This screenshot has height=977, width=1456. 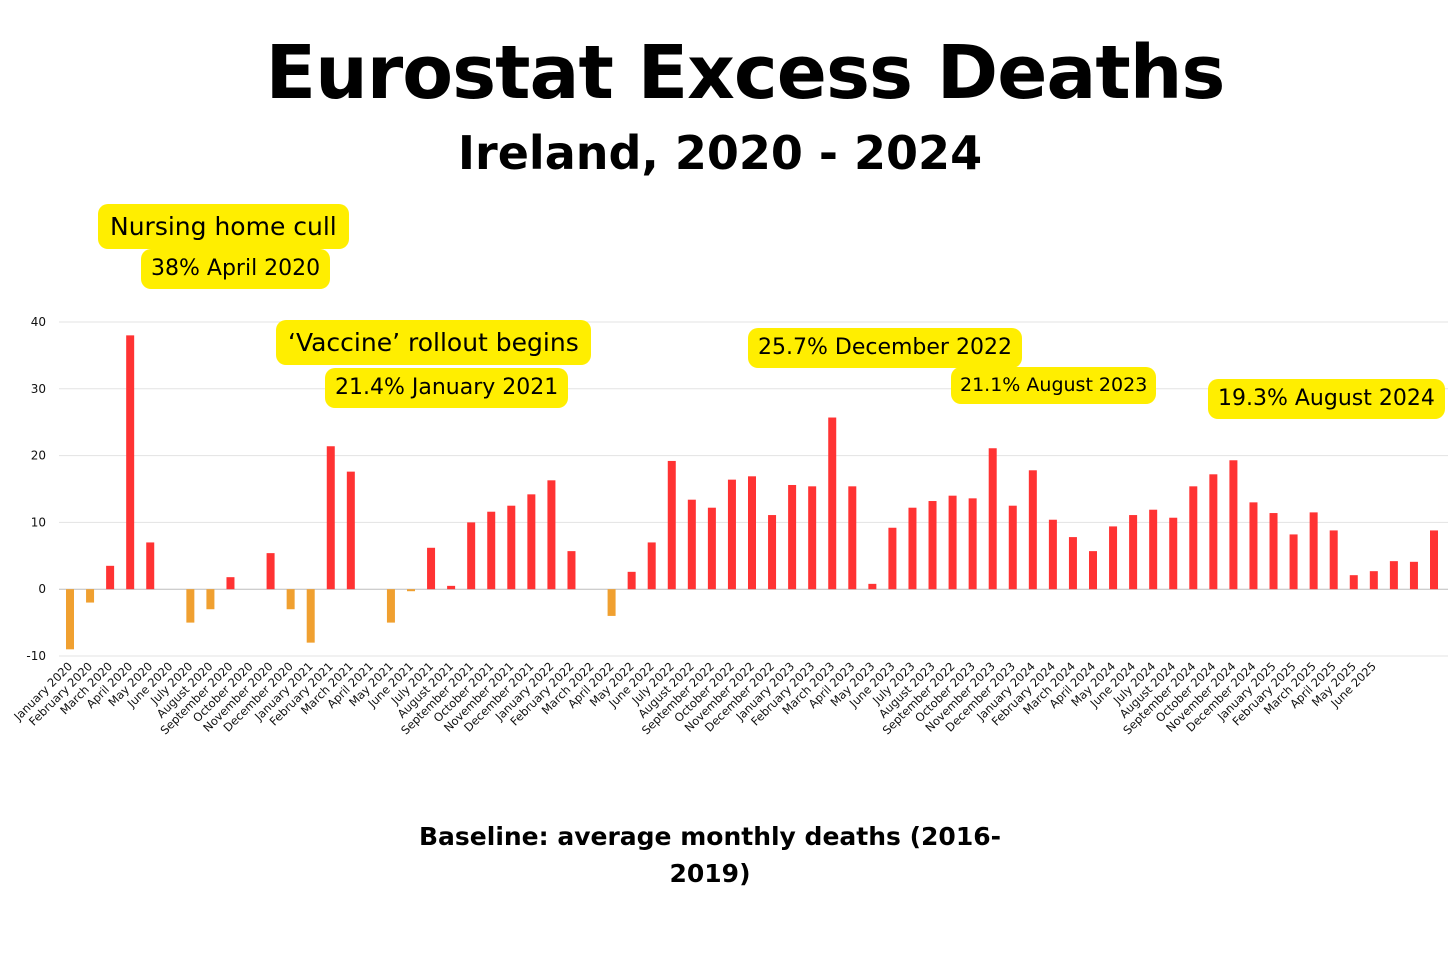 I want to click on callout-nursing-home-value: 38% April 2020, so click(x=236, y=269).